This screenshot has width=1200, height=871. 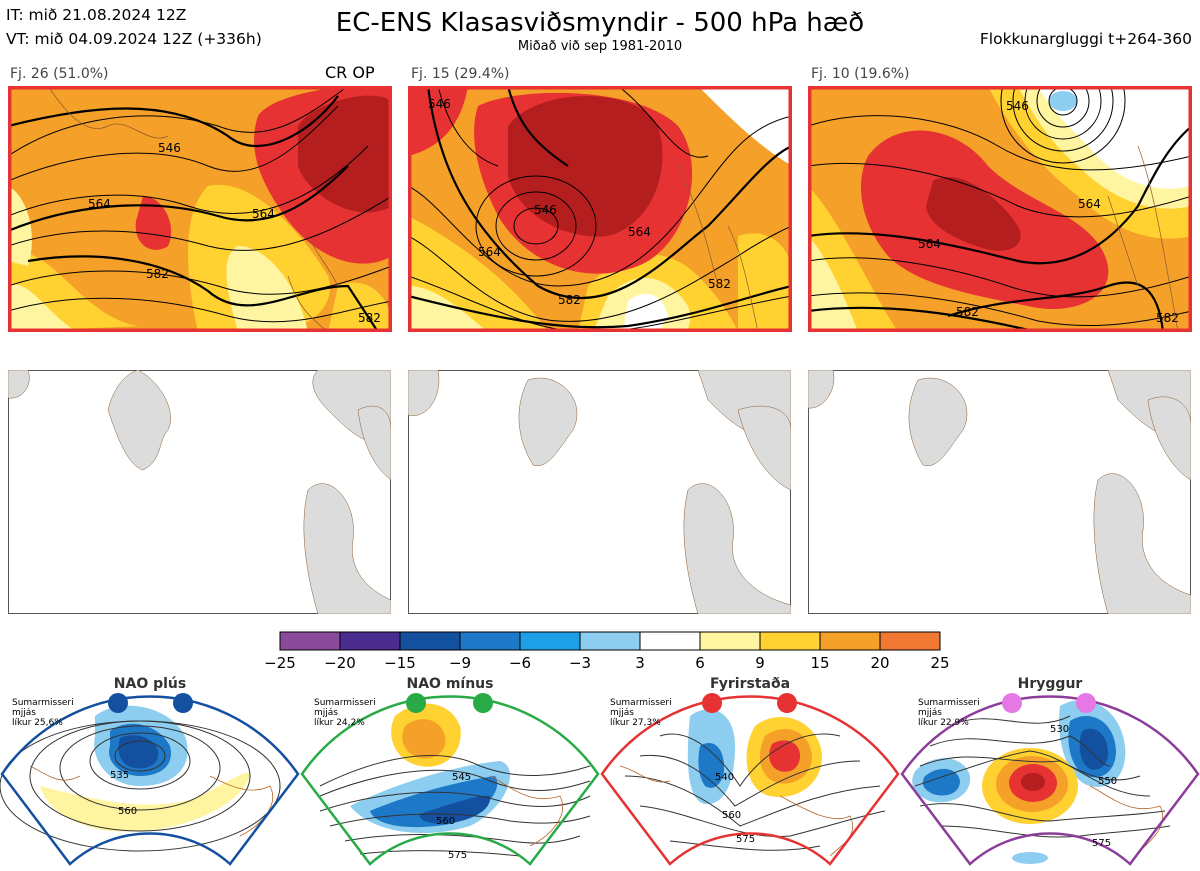 I want to click on contour-label: 530, so click(x=1059, y=729).